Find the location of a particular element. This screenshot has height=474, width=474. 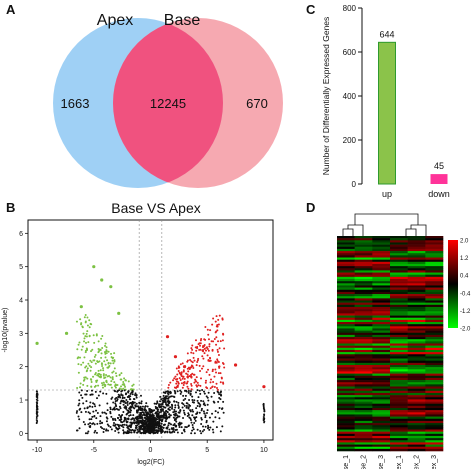

heatmap-legend-ticks: 2.0 1.2 0.4 -0.4 -1.2 -2.0 is located at coordinates (465, 286).